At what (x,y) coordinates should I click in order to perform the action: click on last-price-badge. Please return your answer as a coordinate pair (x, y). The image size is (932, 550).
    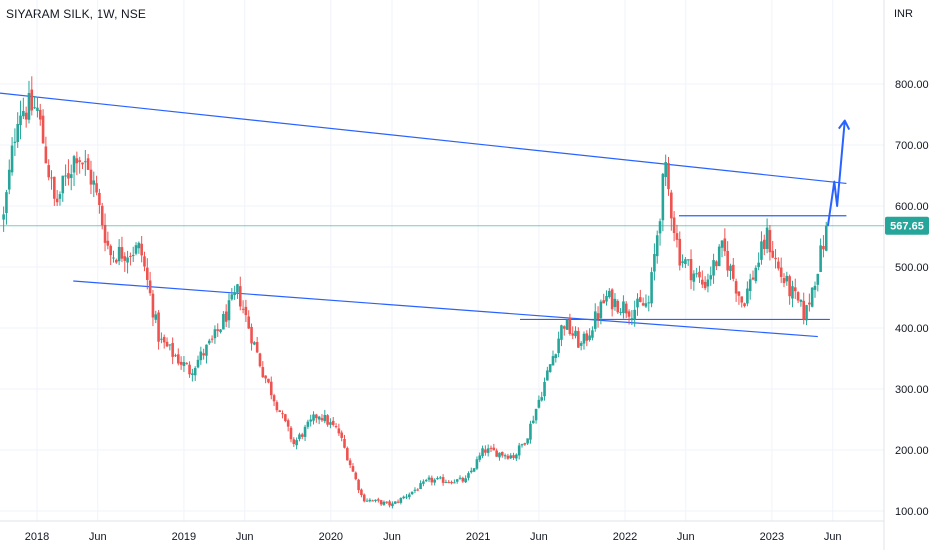
    Looking at the image, I should click on (907, 225).